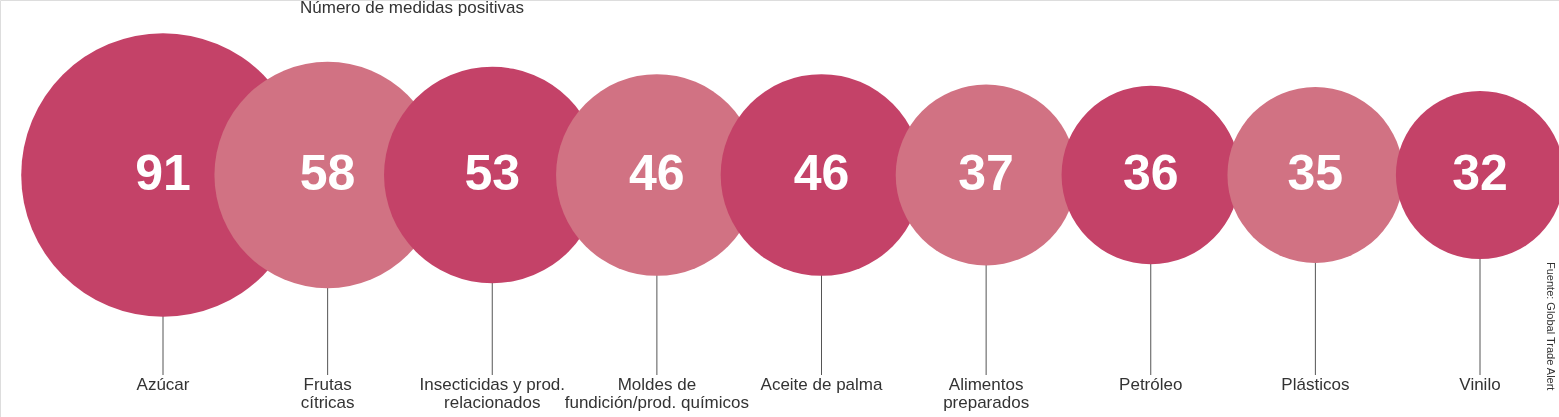  What do you see at coordinates (327, 173) in the screenshot?
I see `data-label: 58` at bounding box center [327, 173].